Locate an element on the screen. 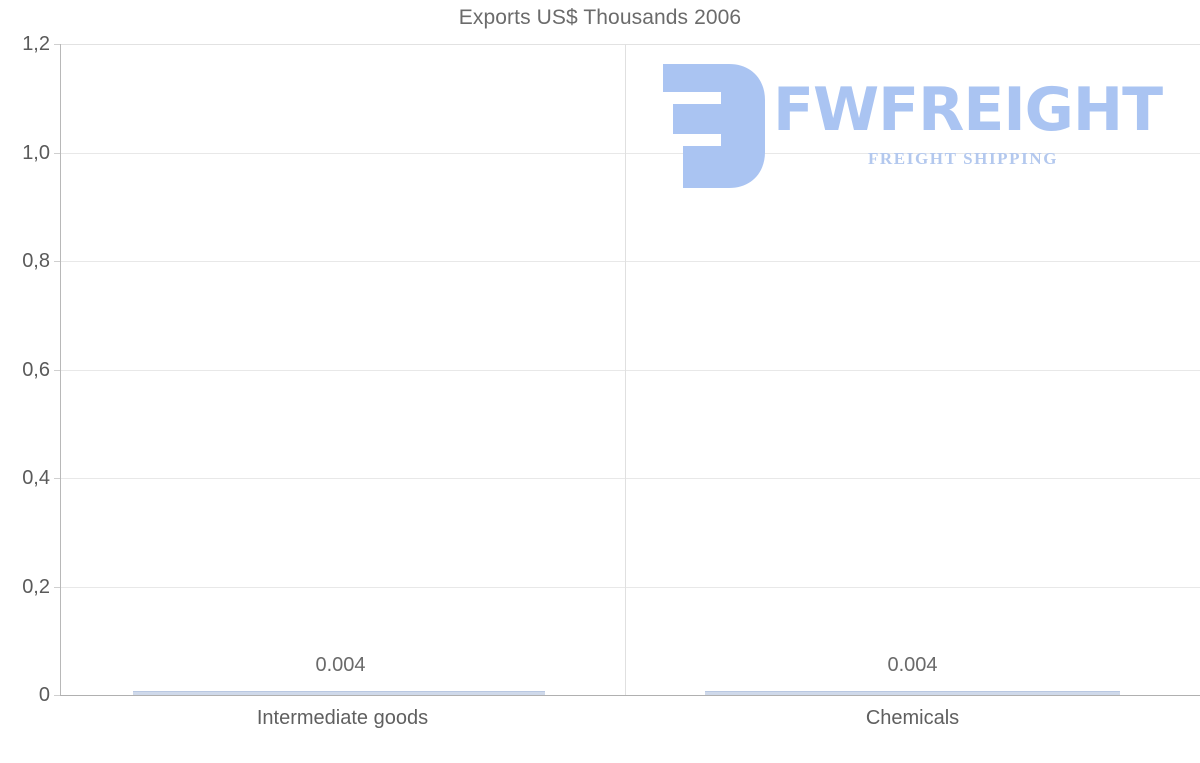  bar-intermediate-goods is located at coordinates (339, 693).